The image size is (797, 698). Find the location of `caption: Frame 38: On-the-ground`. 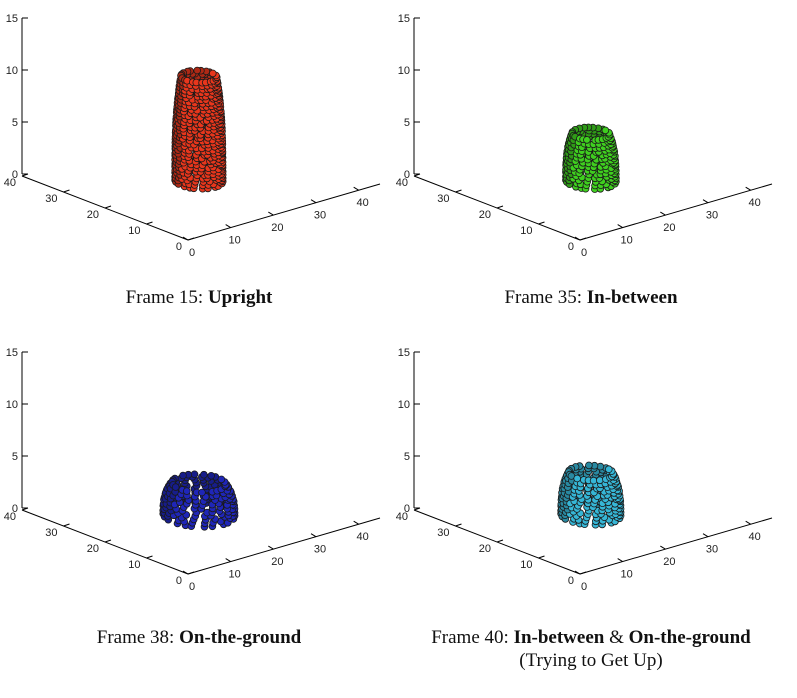

caption: Frame 38: On-the-ground is located at coordinates (199, 638).